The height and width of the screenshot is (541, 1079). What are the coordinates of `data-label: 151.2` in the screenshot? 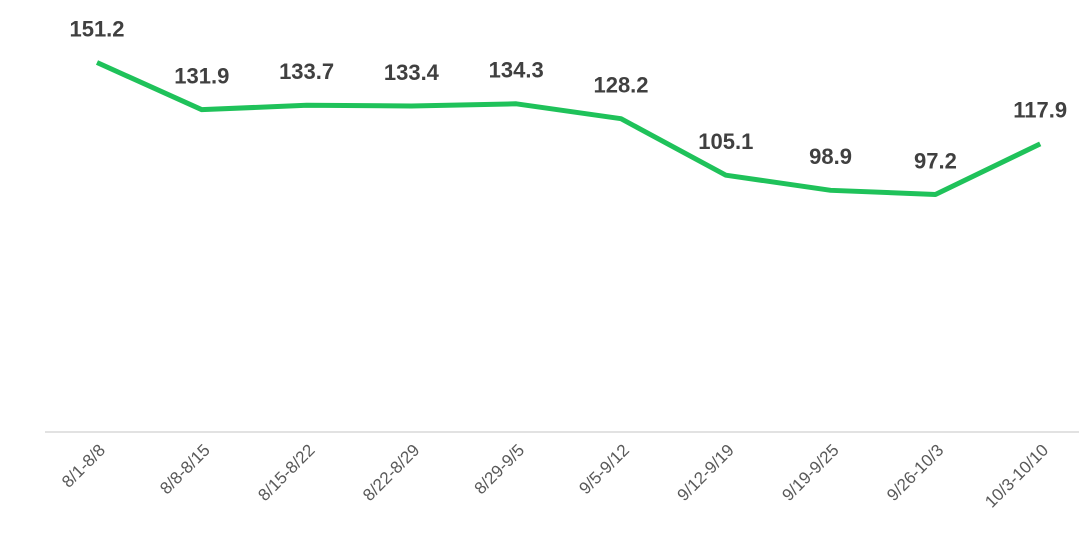 It's located at (96, 28).